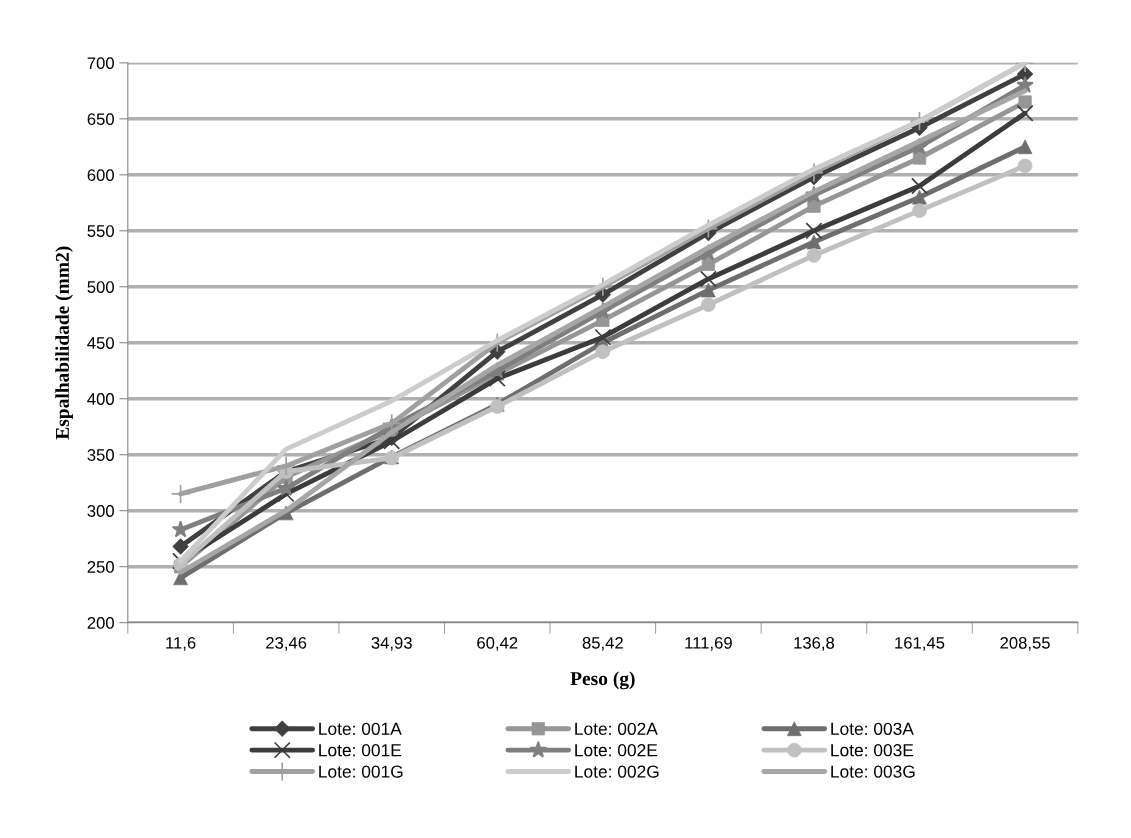  Describe the element at coordinates (616, 728) in the screenshot. I see `legend-label: Lote: 002A` at that location.